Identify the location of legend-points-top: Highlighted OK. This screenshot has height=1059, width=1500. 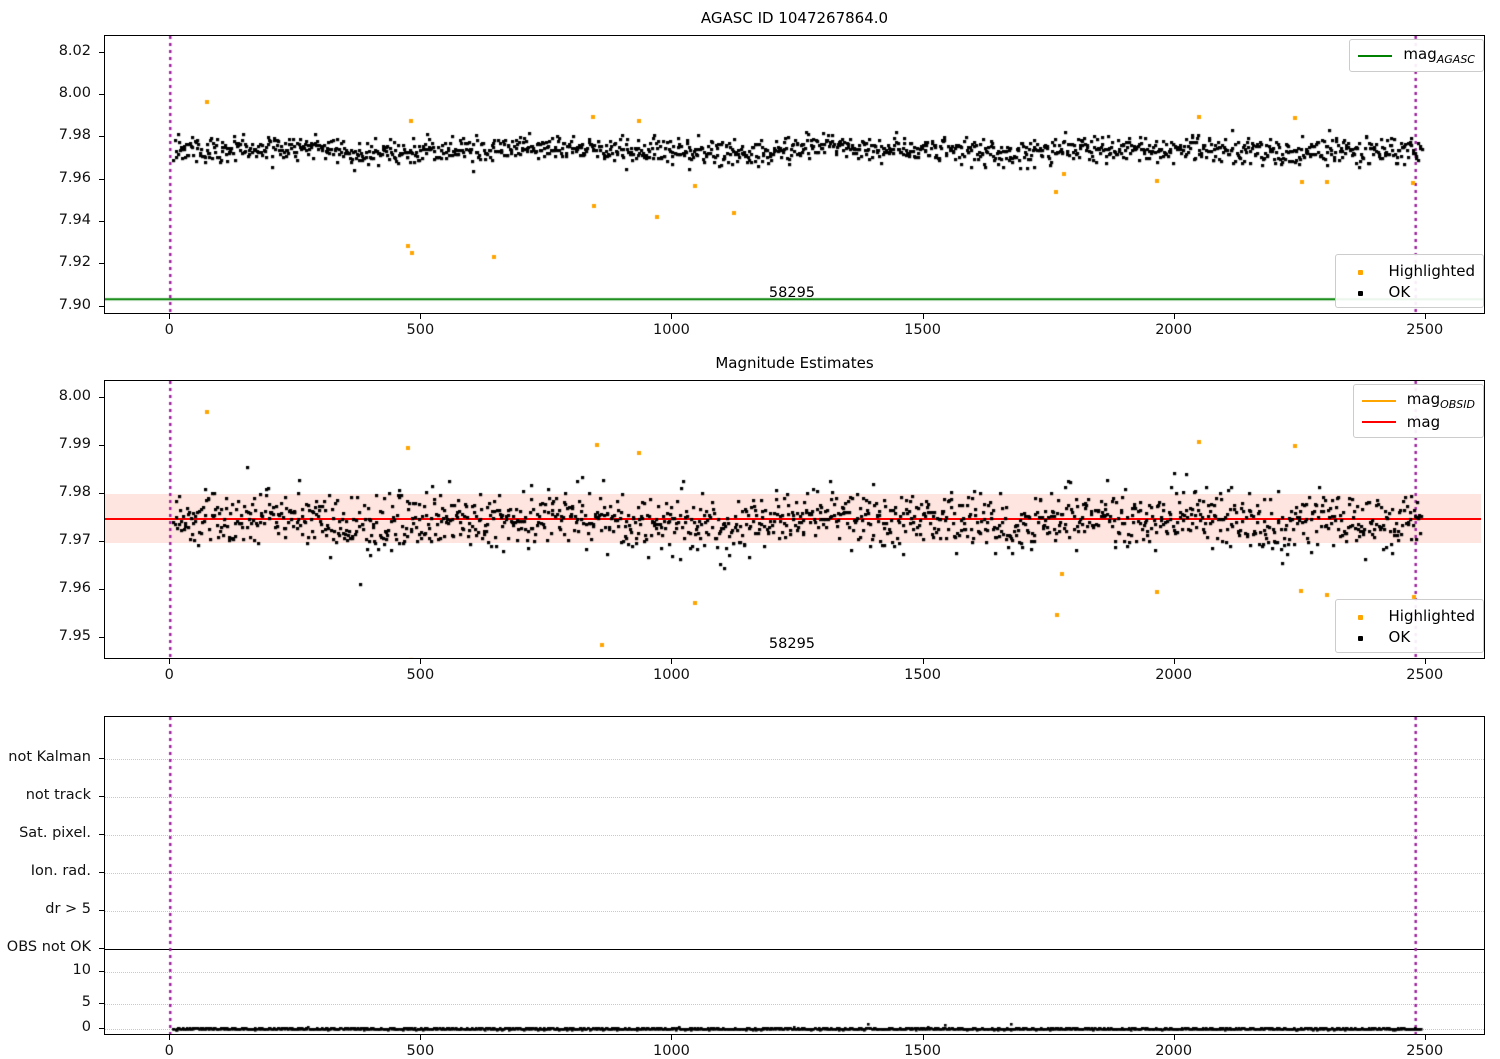
(1409, 281).